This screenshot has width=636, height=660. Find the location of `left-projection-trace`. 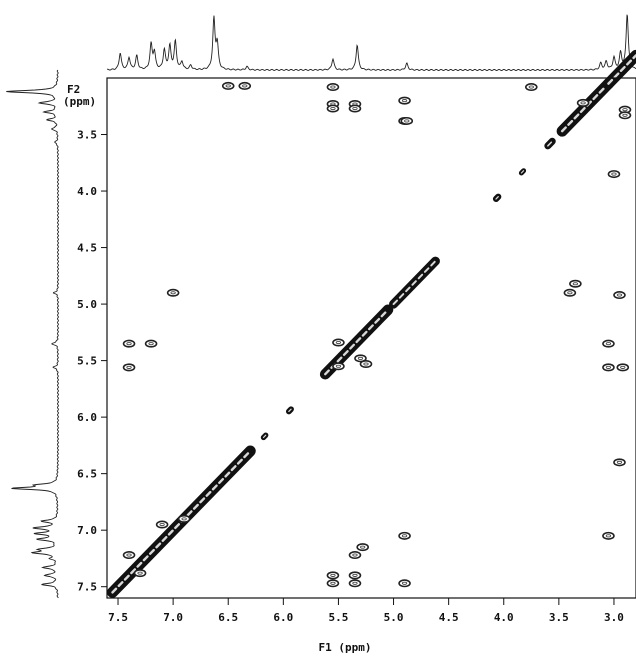

left-projection-trace is located at coordinates (33, 334).